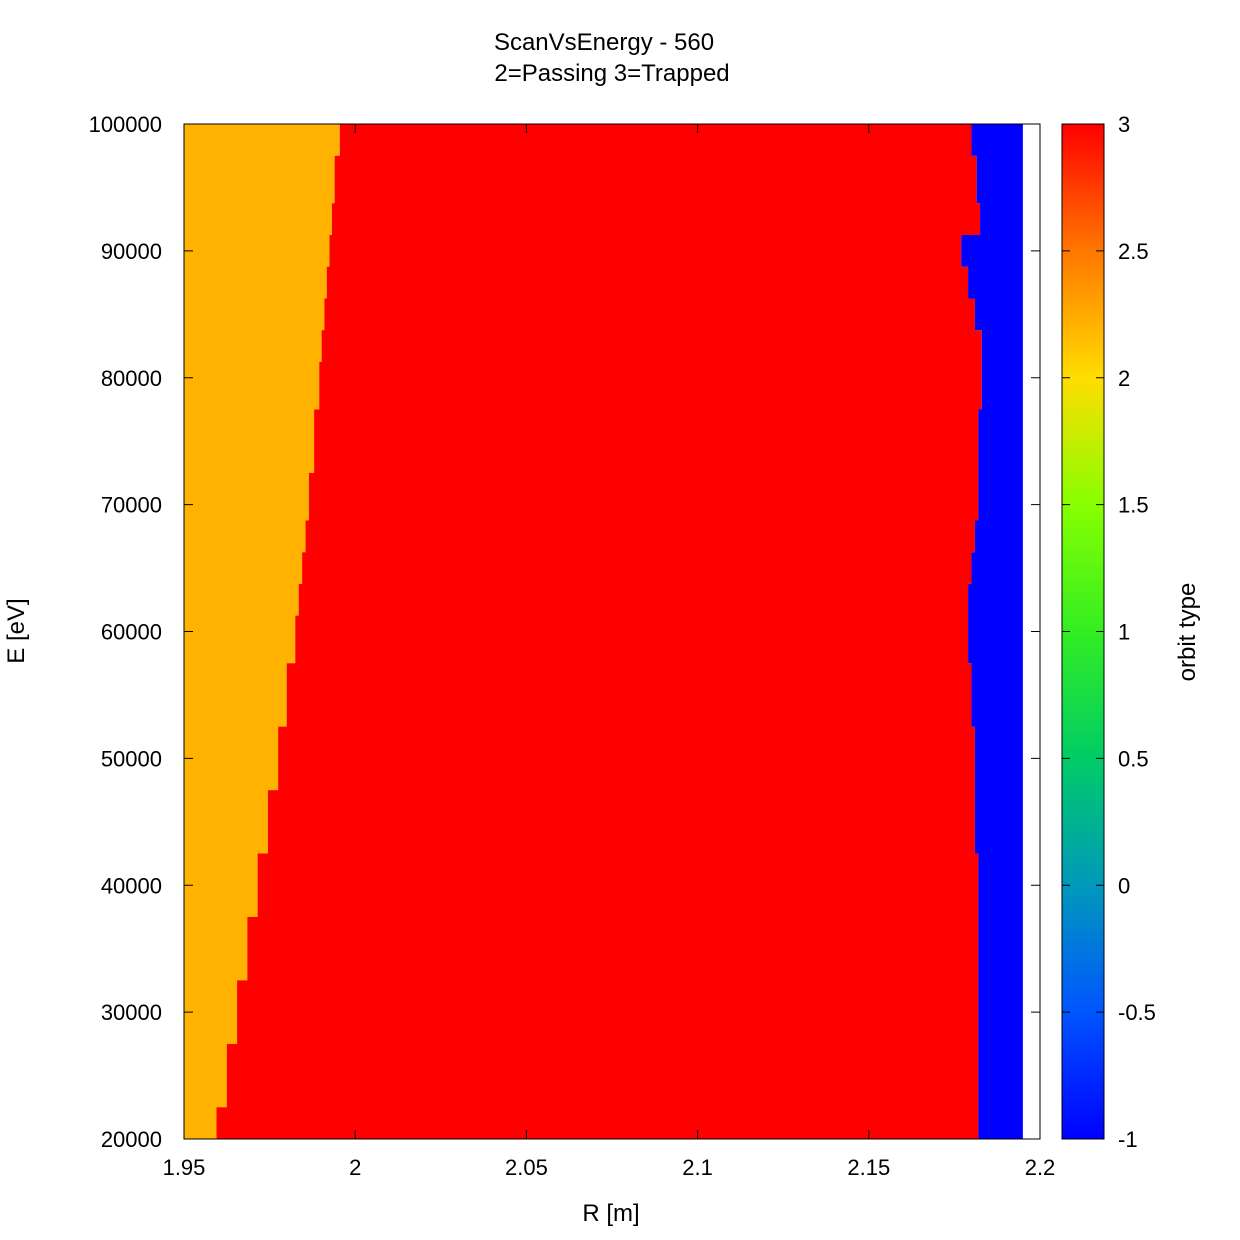  I want to click on x-tick-label: 2, so click(355, 1167).